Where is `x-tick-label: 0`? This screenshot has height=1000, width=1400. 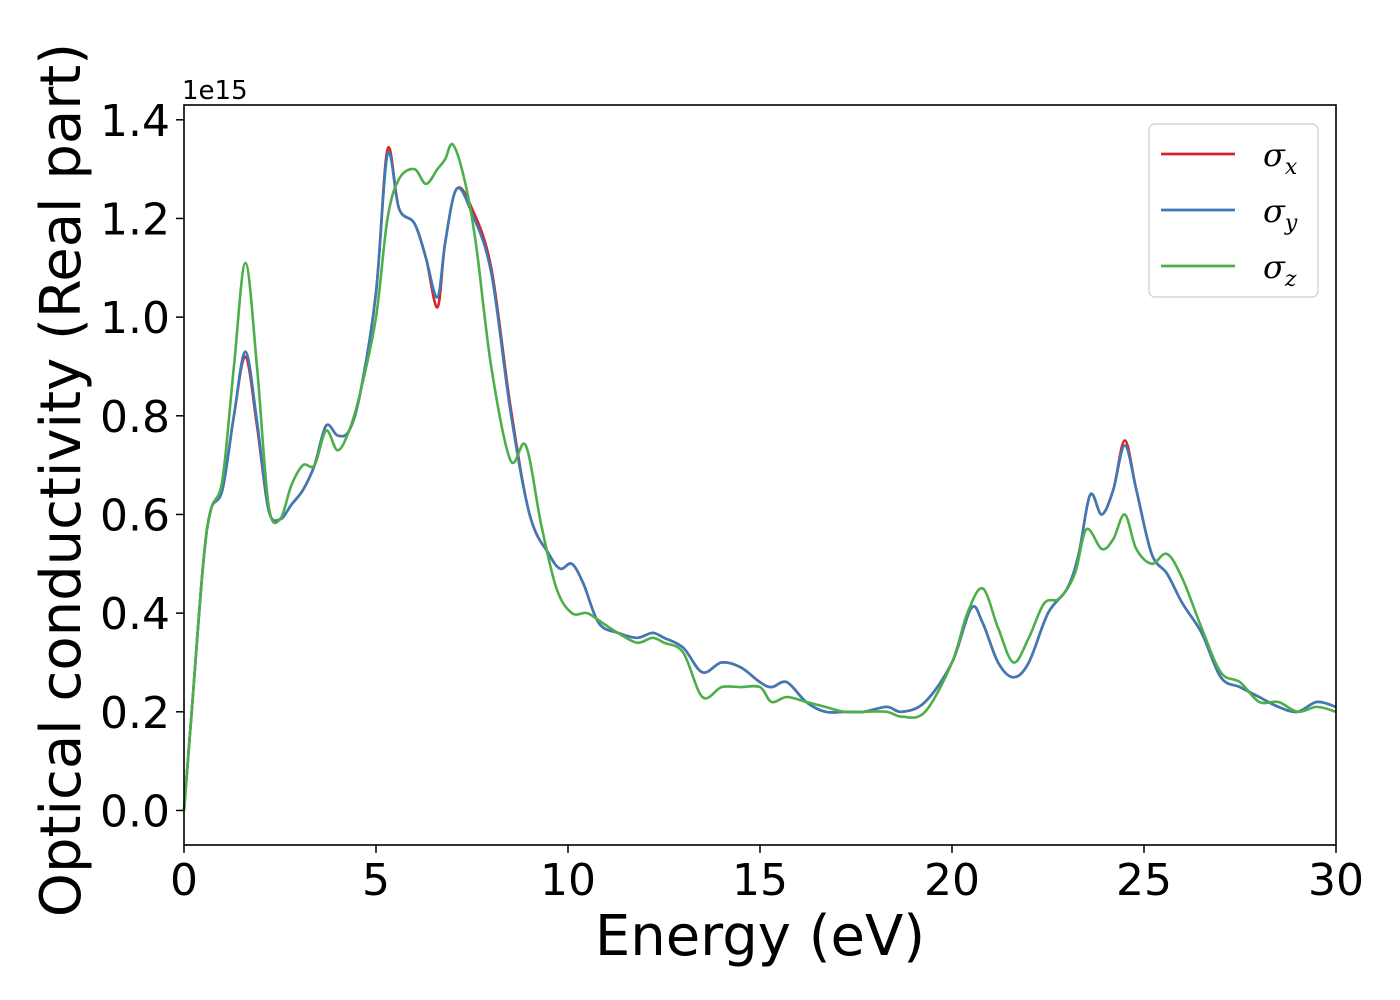 x-tick-label: 0 is located at coordinates (184, 880).